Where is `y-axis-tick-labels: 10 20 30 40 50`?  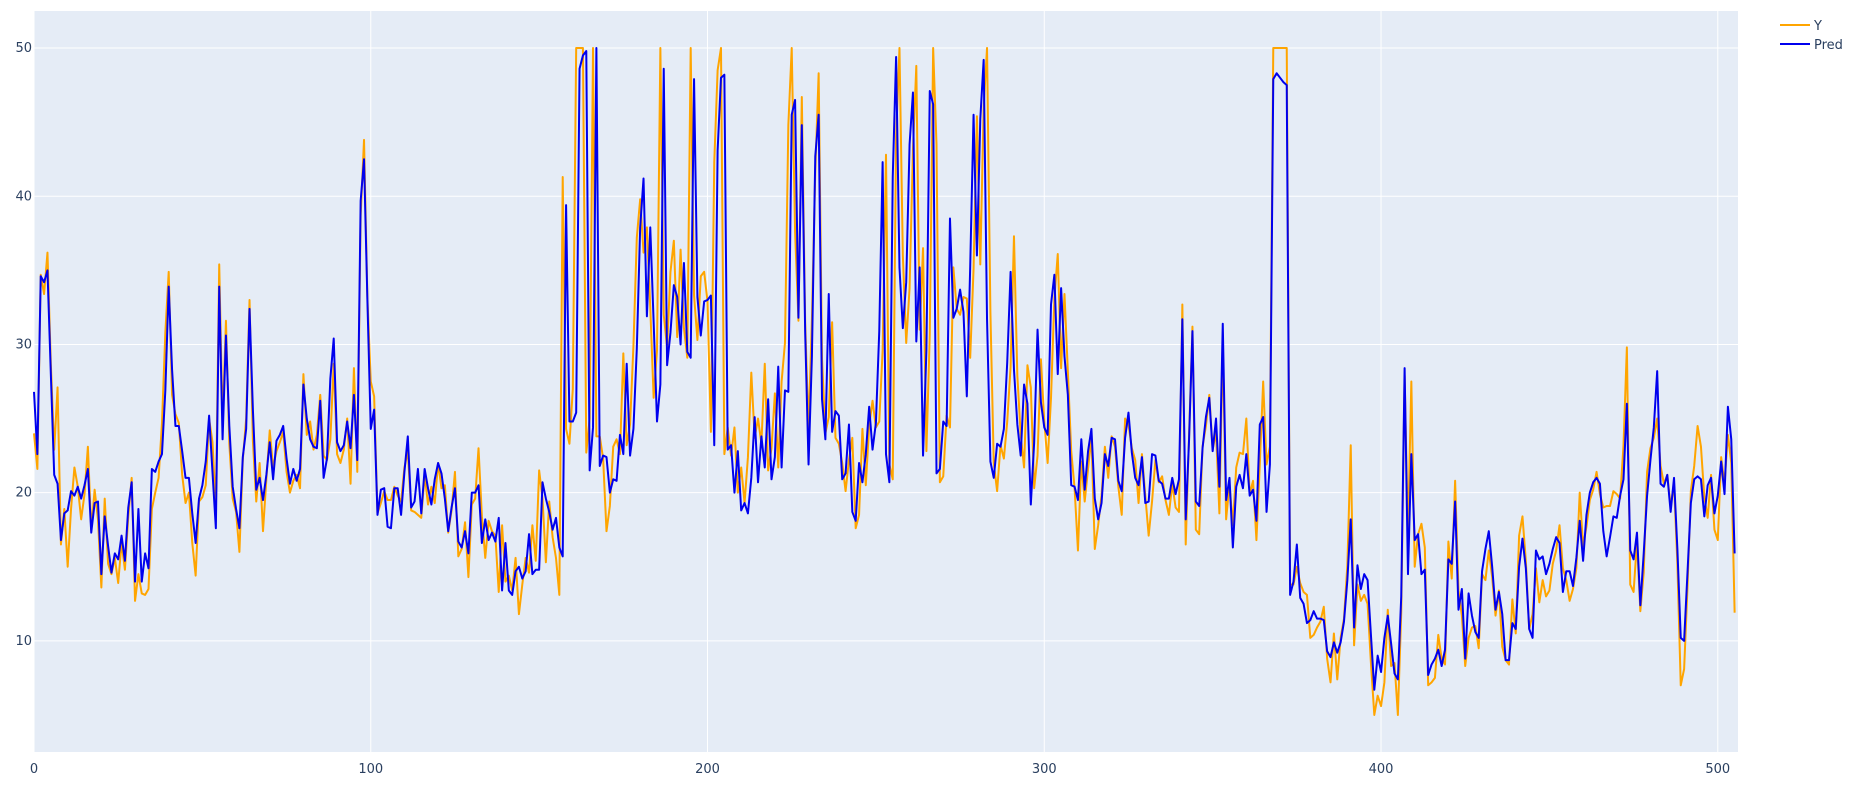
y-axis-tick-labels: 10 20 30 40 50 is located at coordinates (23, 345).